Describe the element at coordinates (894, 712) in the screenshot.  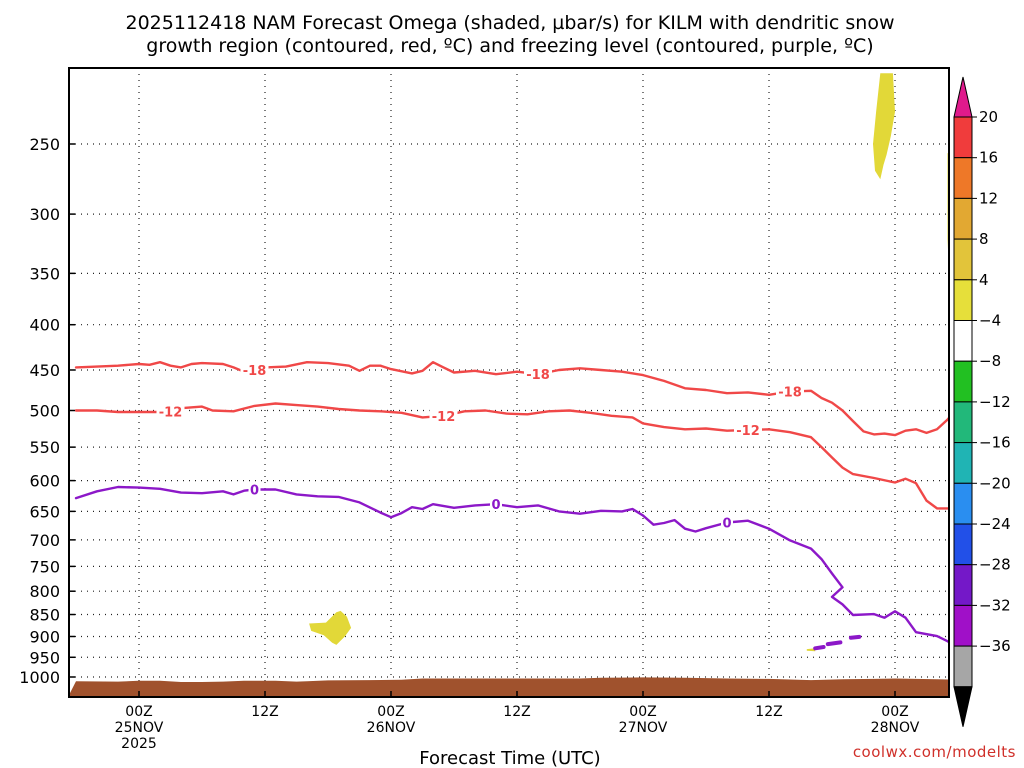
I see `xtick-label-78-0: 00Z` at that location.